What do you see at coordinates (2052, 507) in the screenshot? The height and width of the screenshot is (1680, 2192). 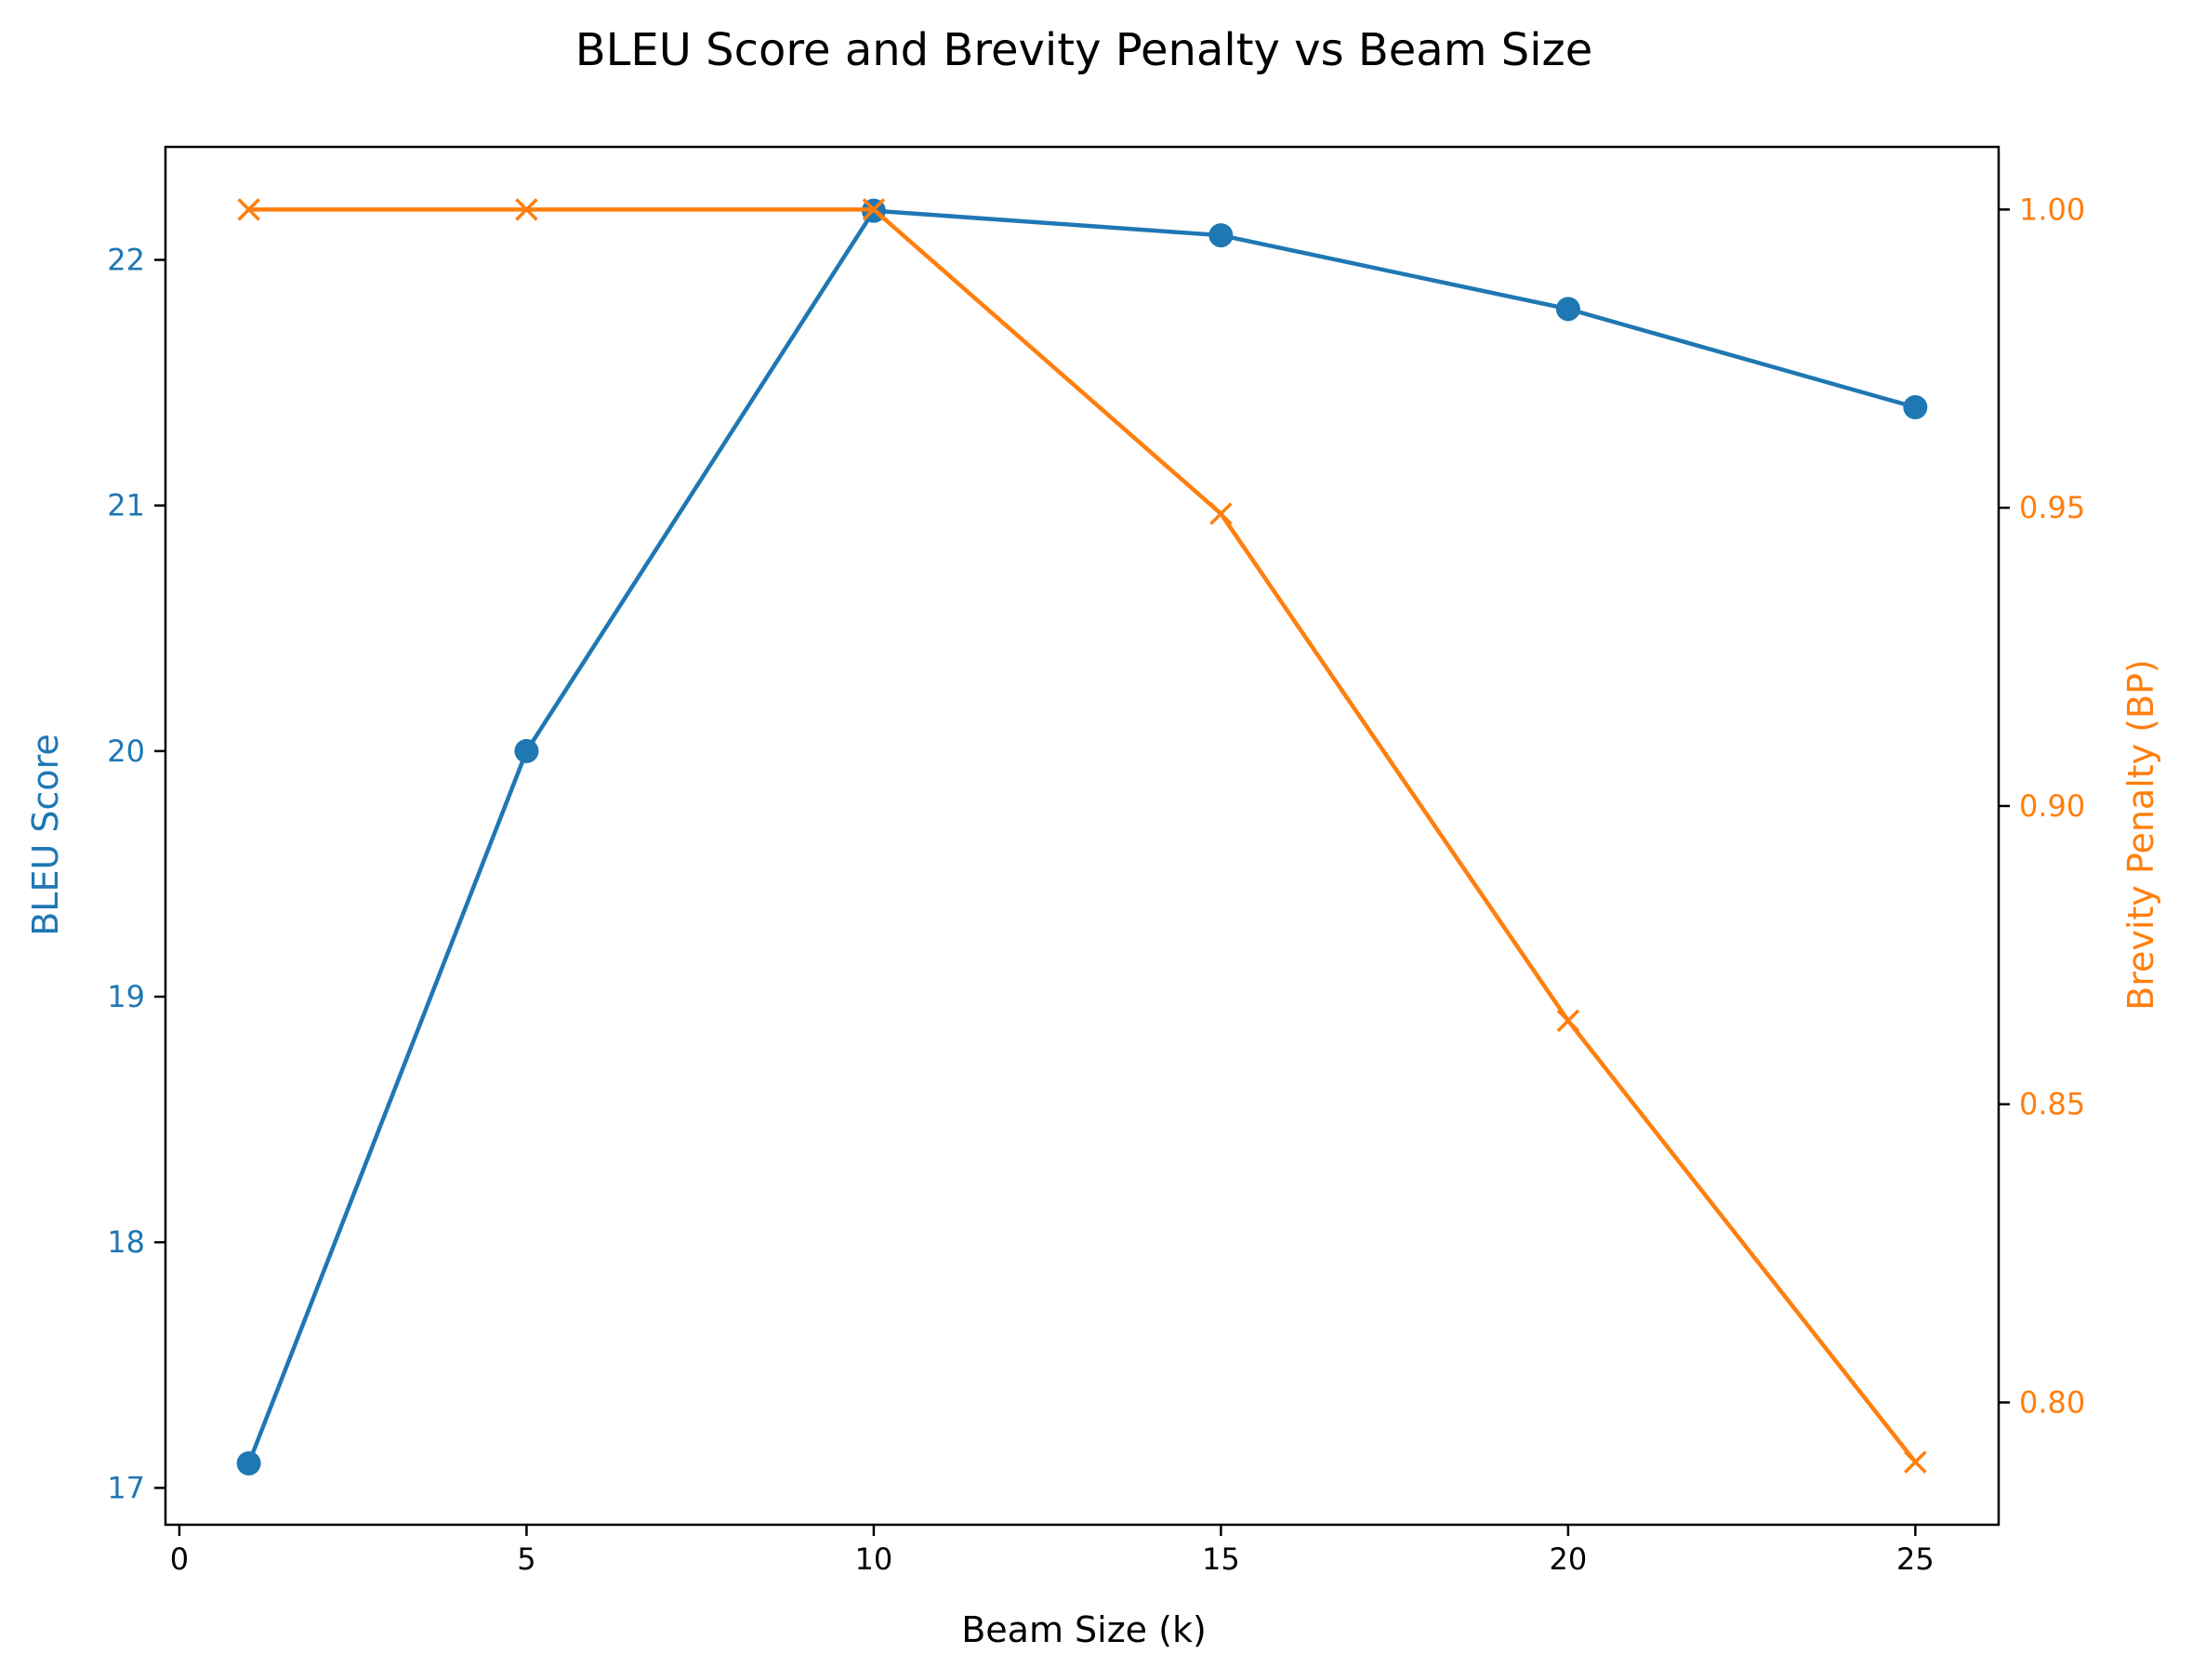 I see `y-tick-label-right: 0.95` at bounding box center [2052, 507].